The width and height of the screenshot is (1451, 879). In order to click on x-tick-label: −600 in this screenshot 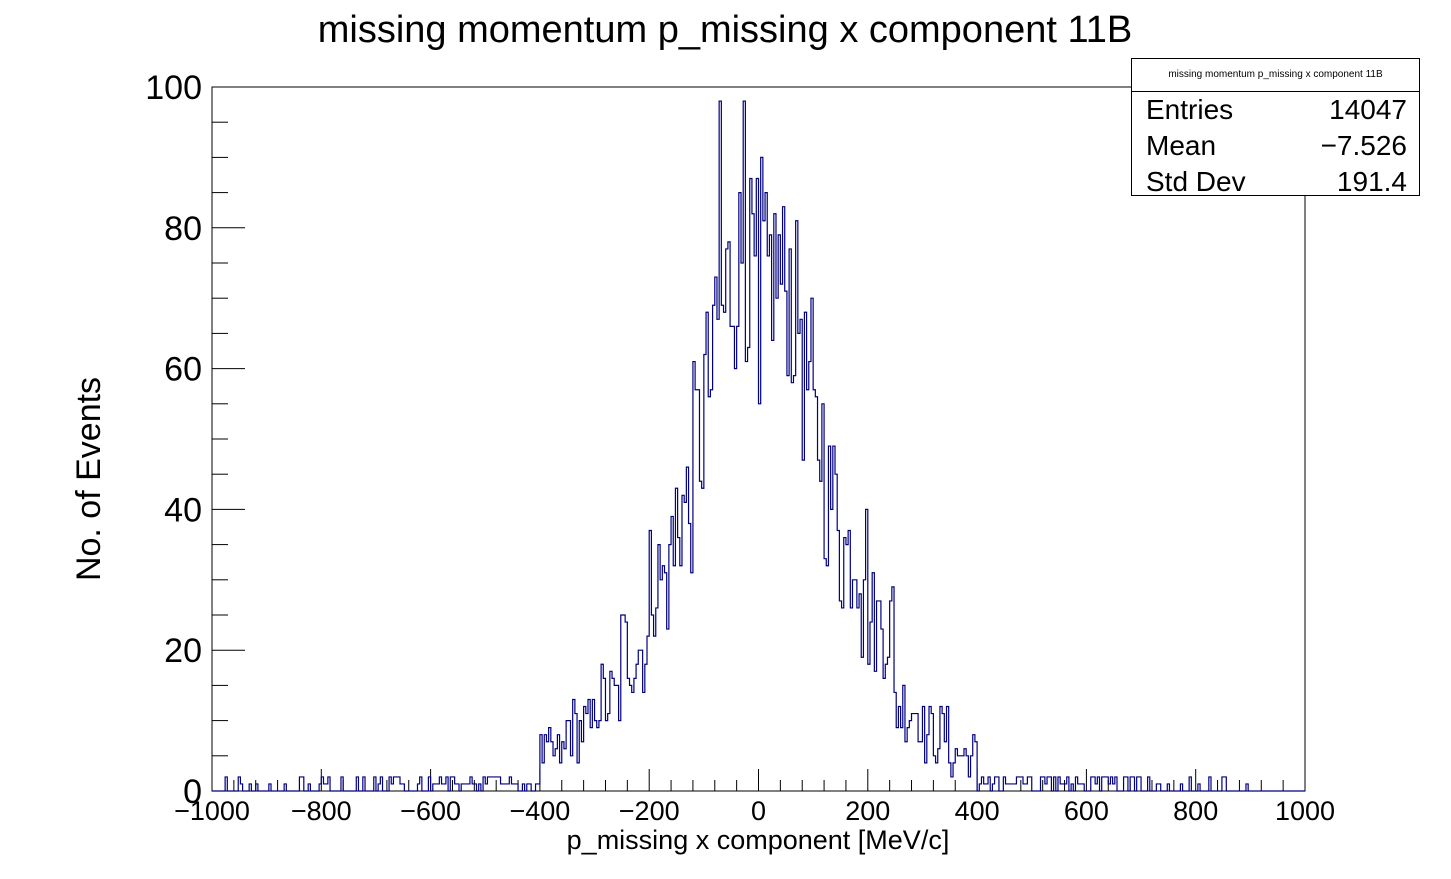, I will do `click(430, 811)`.